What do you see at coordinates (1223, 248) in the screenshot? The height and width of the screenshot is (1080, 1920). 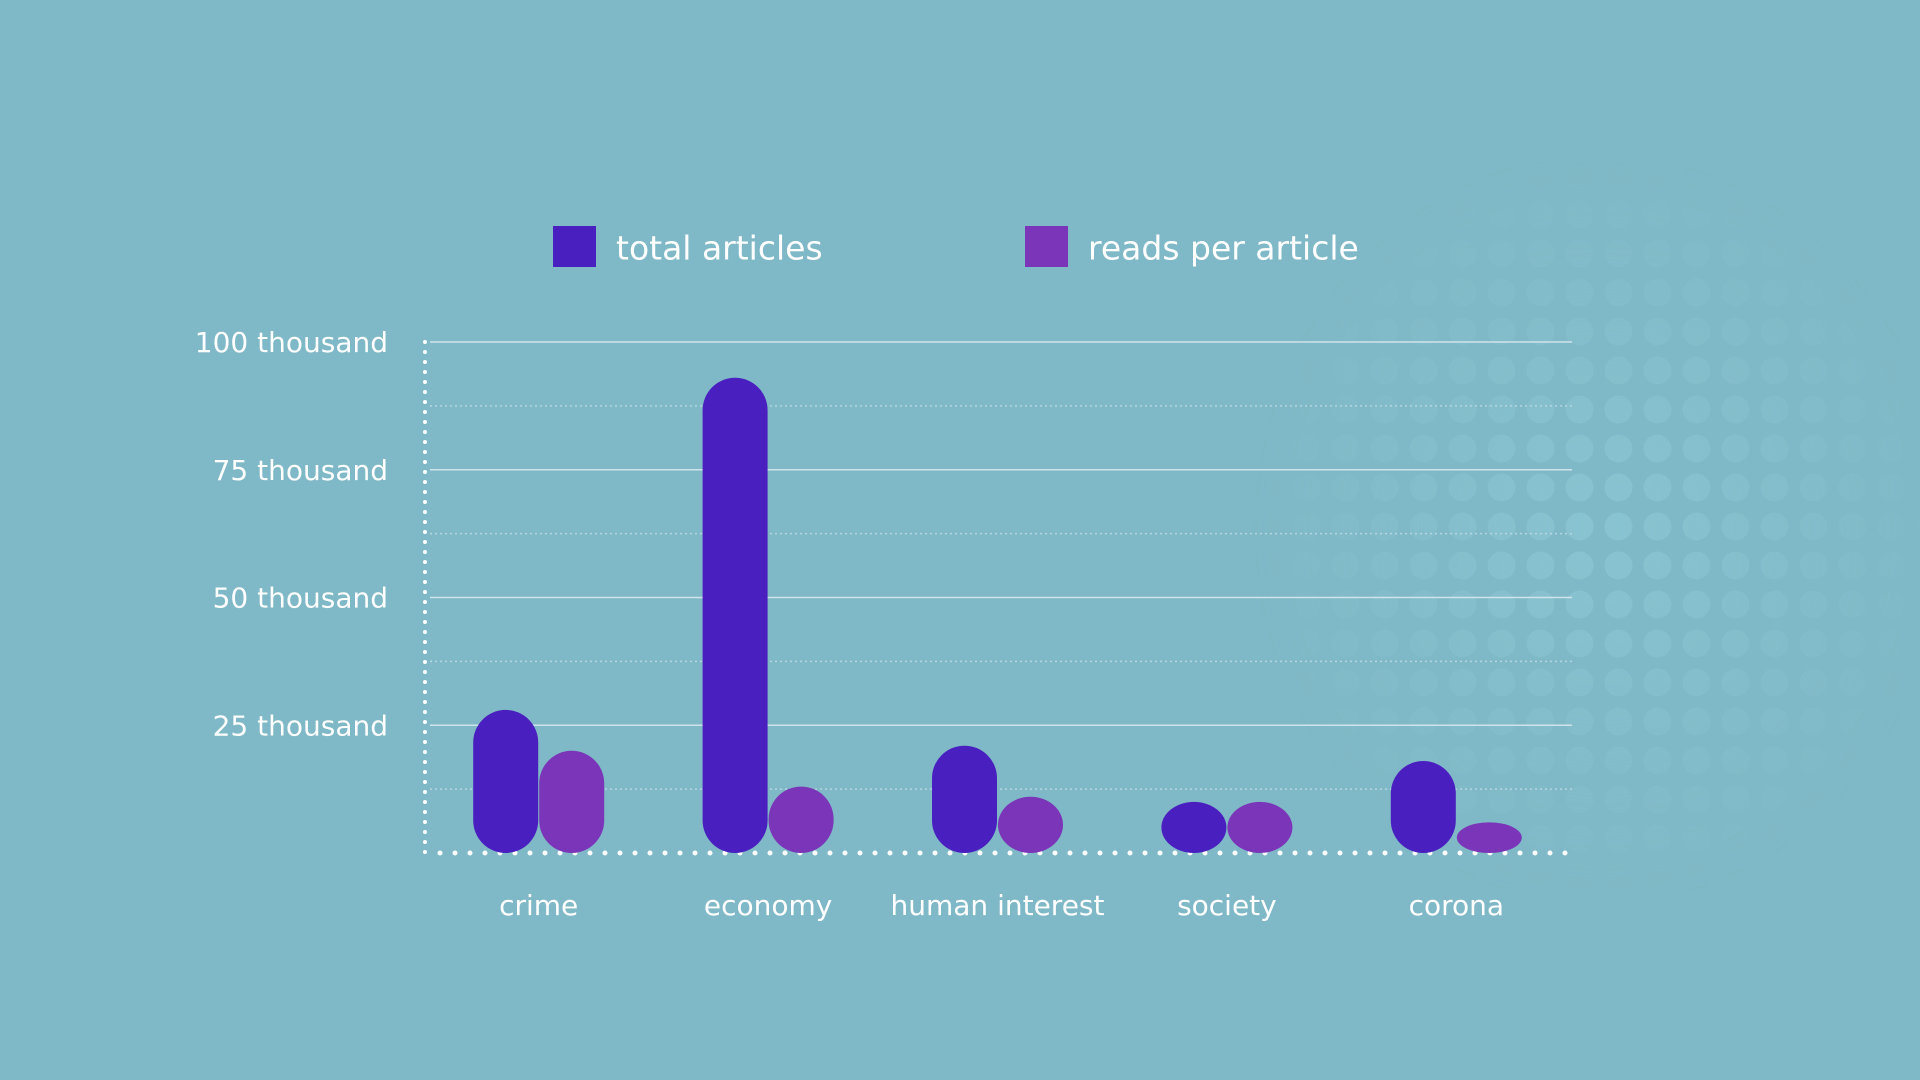 I see `legend-label: reads per article` at bounding box center [1223, 248].